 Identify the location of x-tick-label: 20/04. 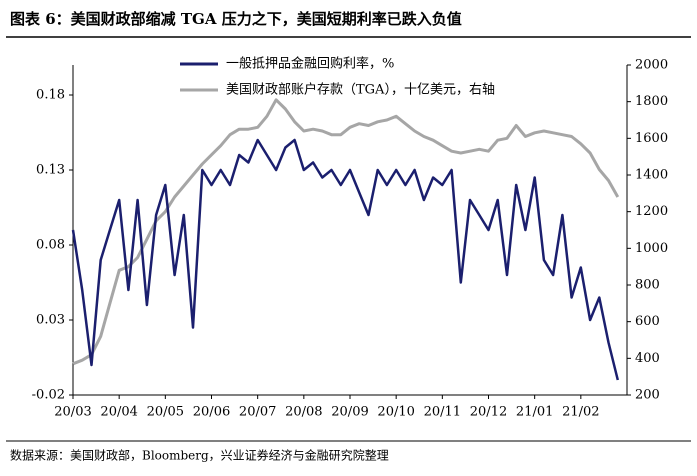
(118, 412).